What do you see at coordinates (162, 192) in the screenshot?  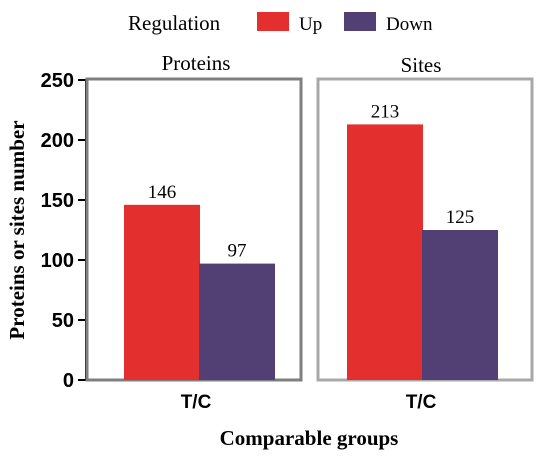 I see `bar-value-label: 146` at bounding box center [162, 192].